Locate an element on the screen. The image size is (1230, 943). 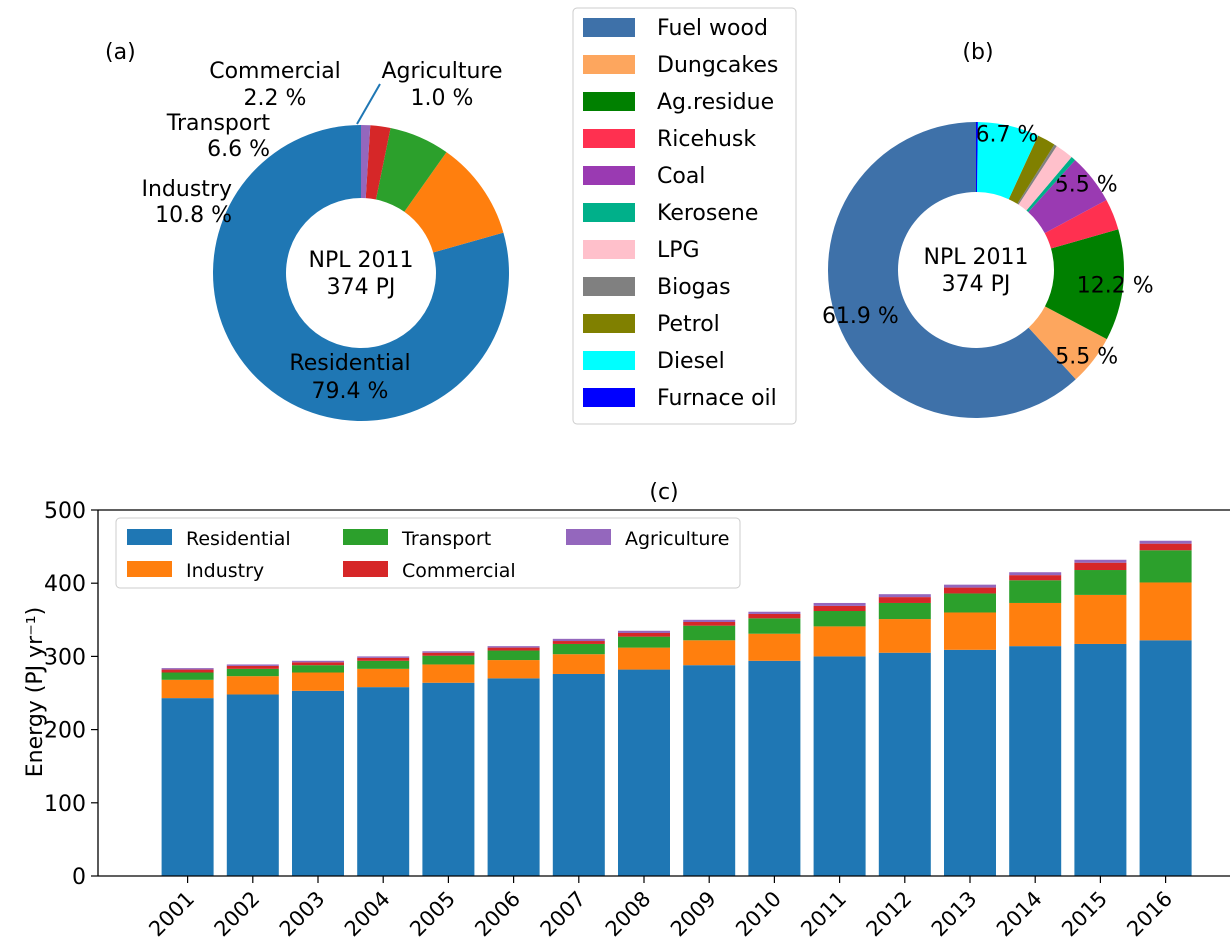
panel-label-a: (a) is located at coordinates (120, 52).